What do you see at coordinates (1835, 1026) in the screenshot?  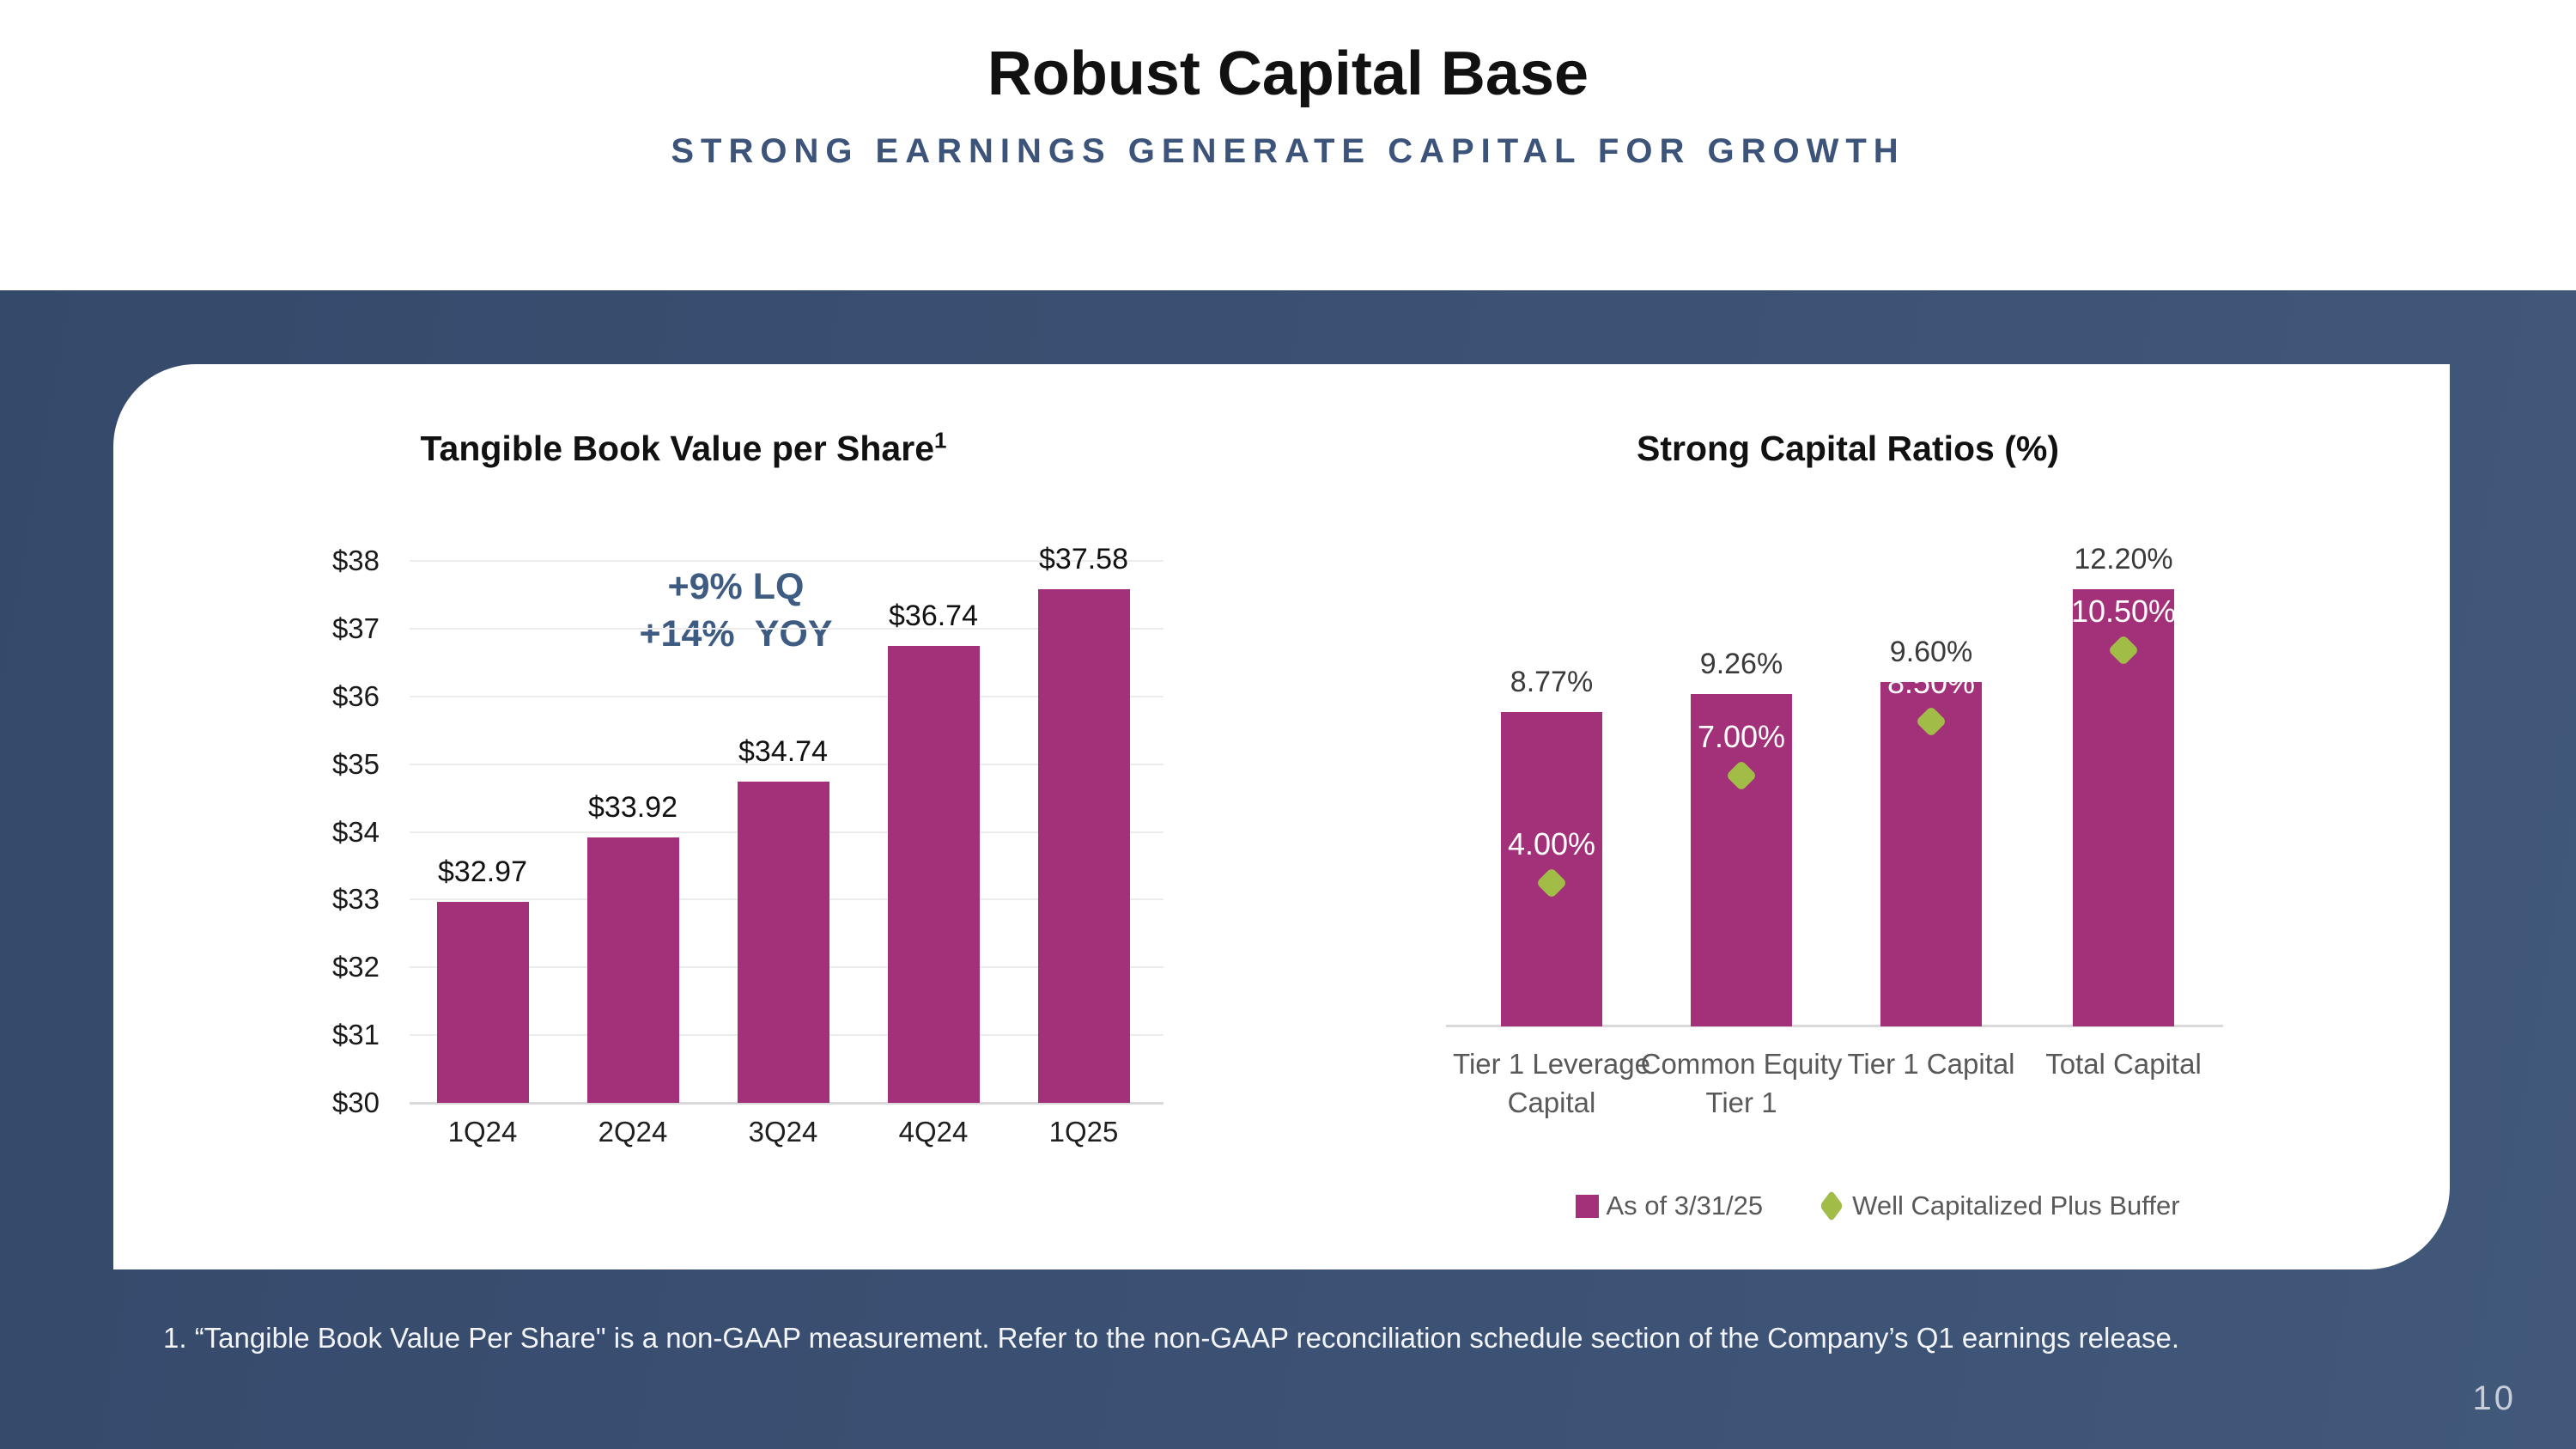 I see `ratios-x-axis-line` at bounding box center [1835, 1026].